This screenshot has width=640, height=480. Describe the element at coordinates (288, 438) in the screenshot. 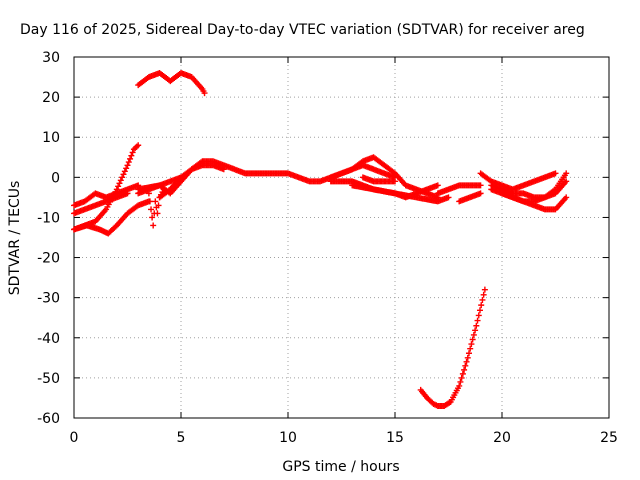

I see `x-tick-label: 10` at that location.